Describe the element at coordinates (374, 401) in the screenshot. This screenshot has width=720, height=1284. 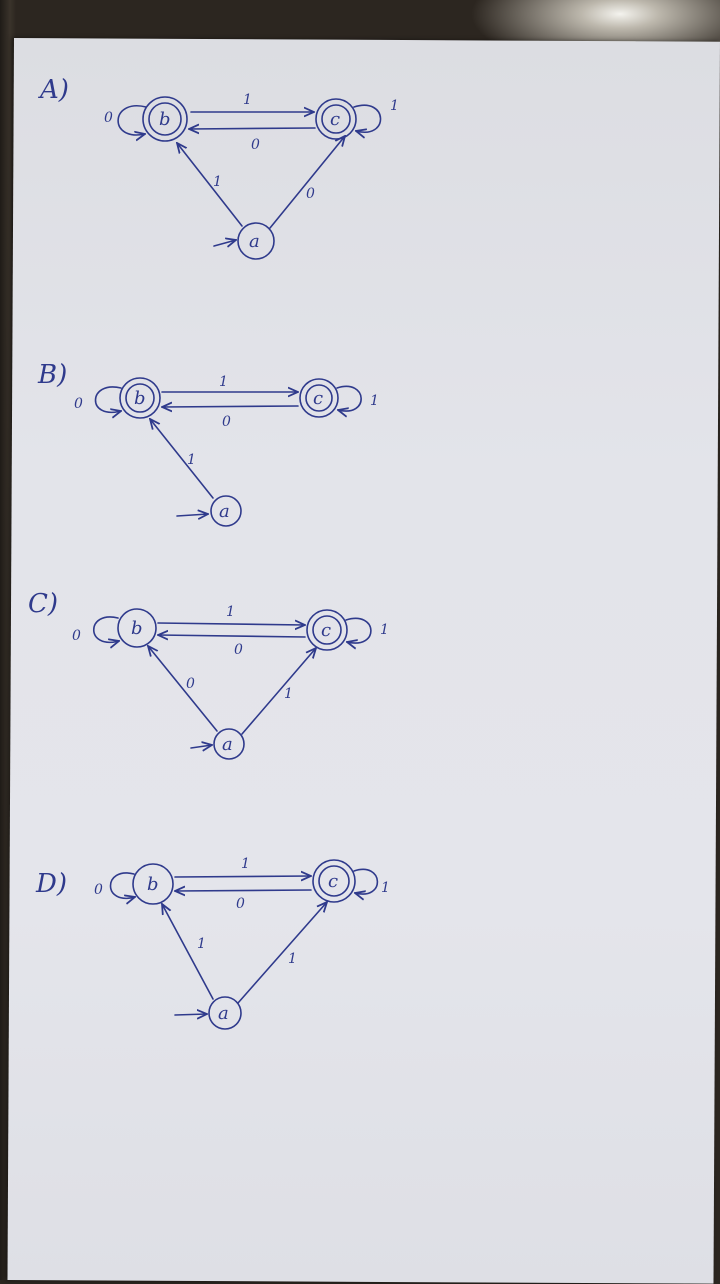
I see `diagram-b-loop-c-label: 1` at that location.